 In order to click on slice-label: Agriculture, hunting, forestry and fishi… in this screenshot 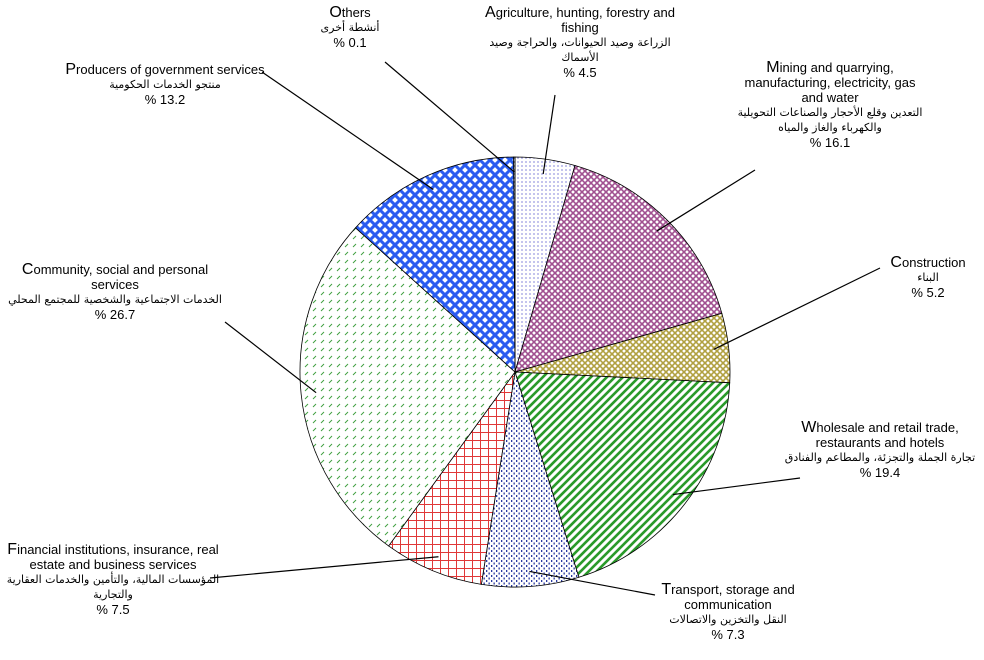, I will do `click(580, 43)`.